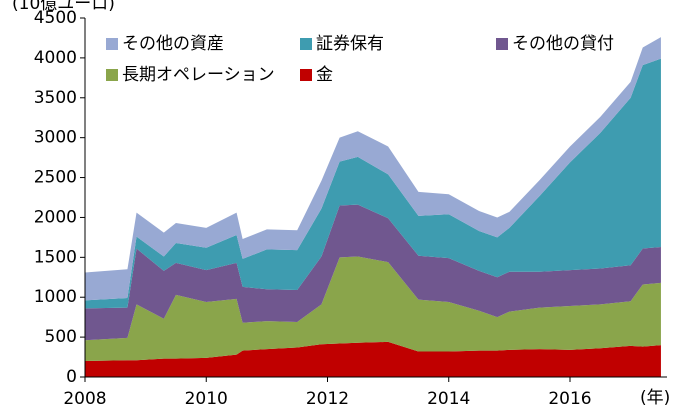 This screenshot has height=417, width=678. I want to click on y-tick-label: 2000, so click(55, 217).